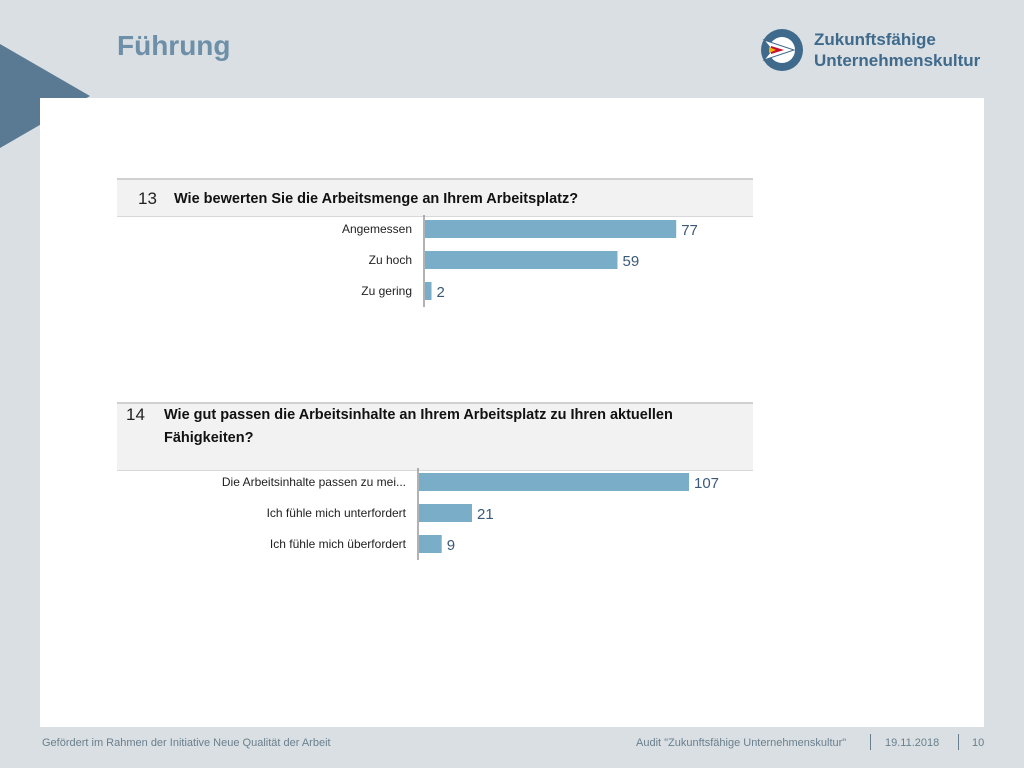 The image size is (1024, 768). I want to click on category-label: Ich fühle mich überfordert, so click(338, 544).